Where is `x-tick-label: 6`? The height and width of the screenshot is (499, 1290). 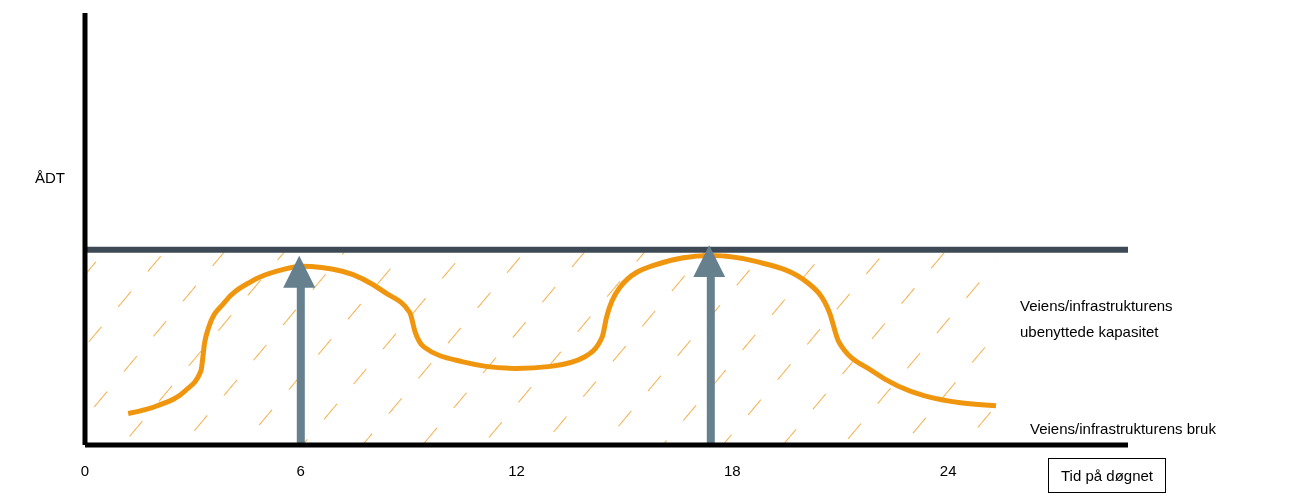
x-tick-label: 6 is located at coordinates (300, 470).